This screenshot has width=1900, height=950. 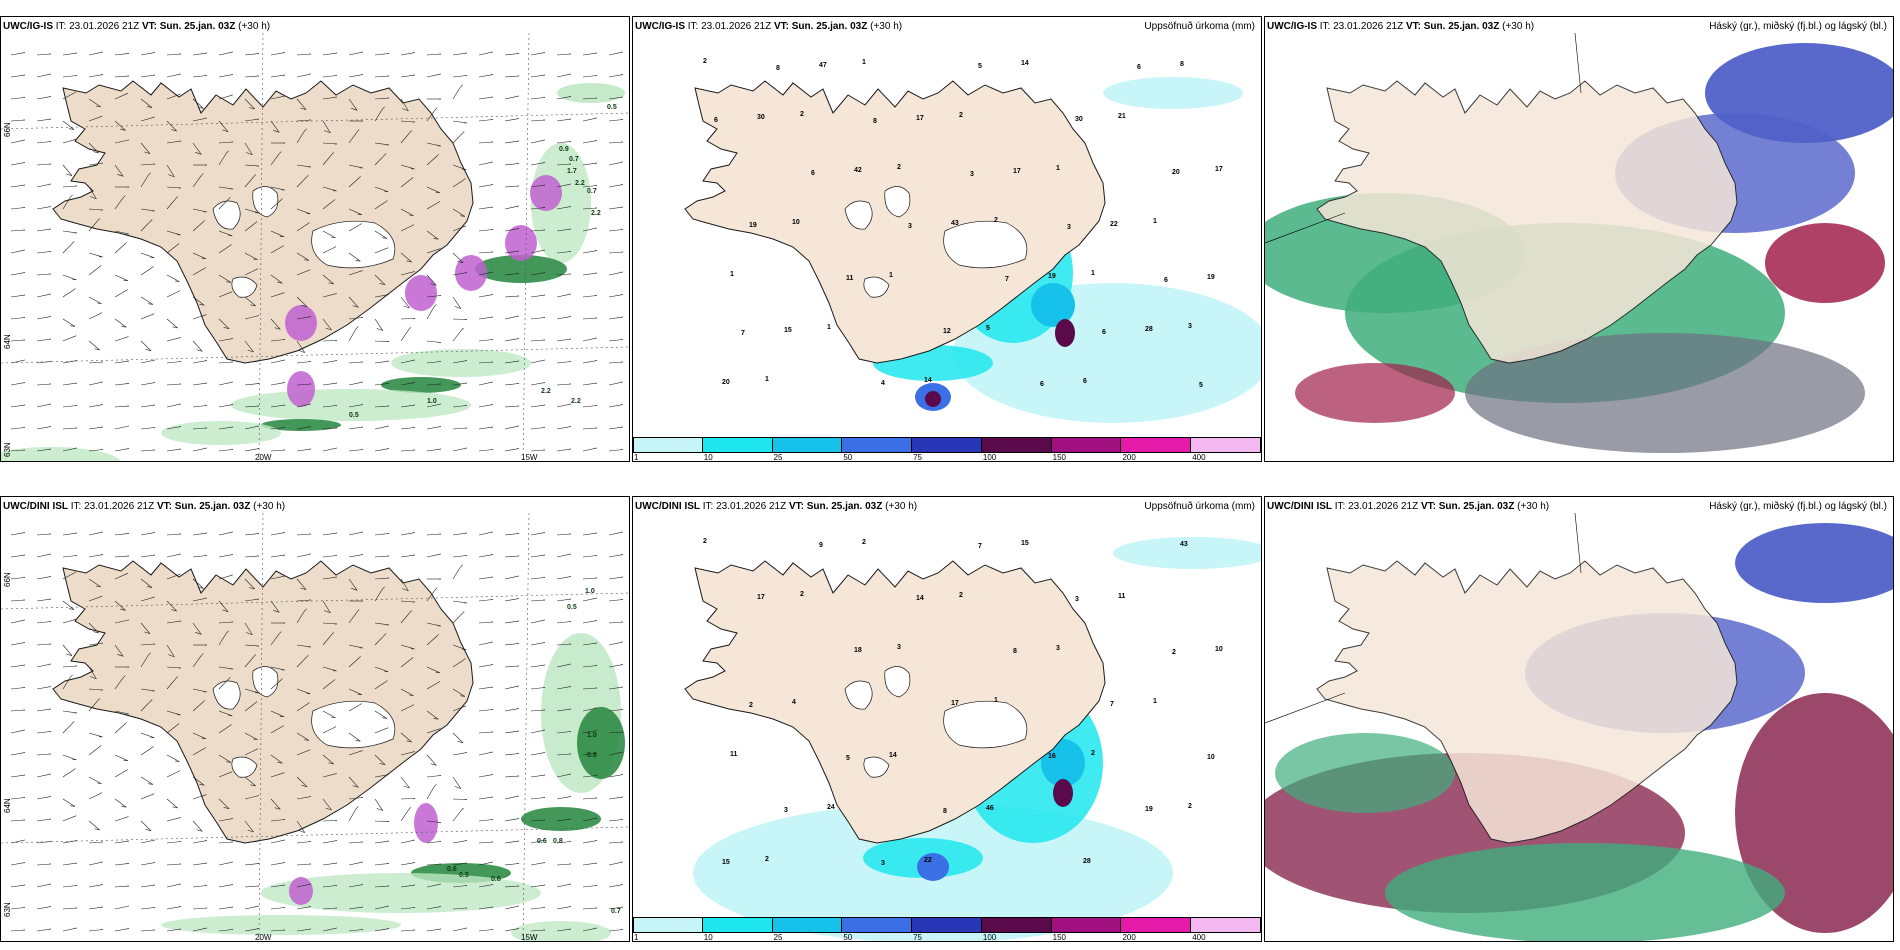 I want to click on colorbar-tick: 50, so click(x=848, y=937).